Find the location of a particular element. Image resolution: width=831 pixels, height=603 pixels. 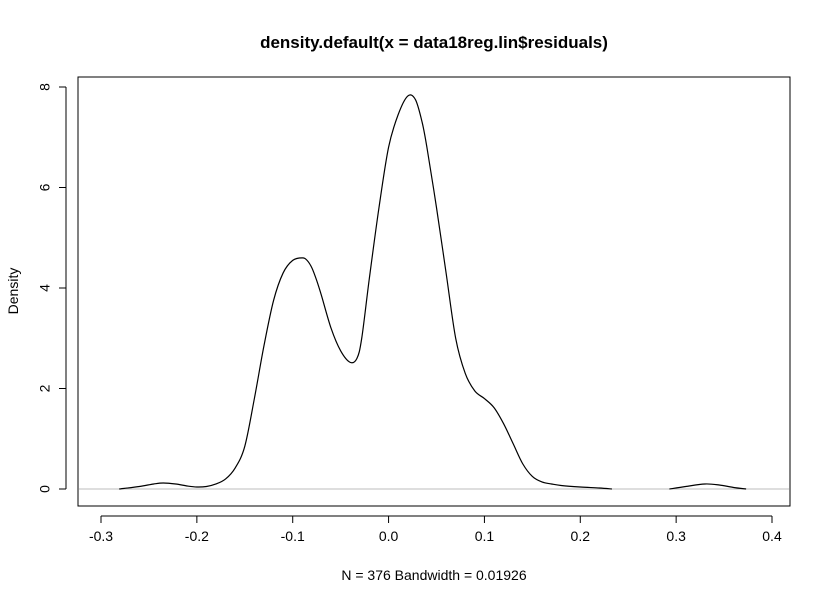

y-axis: 0 2 4 6 8 is located at coordinates (52, 288).